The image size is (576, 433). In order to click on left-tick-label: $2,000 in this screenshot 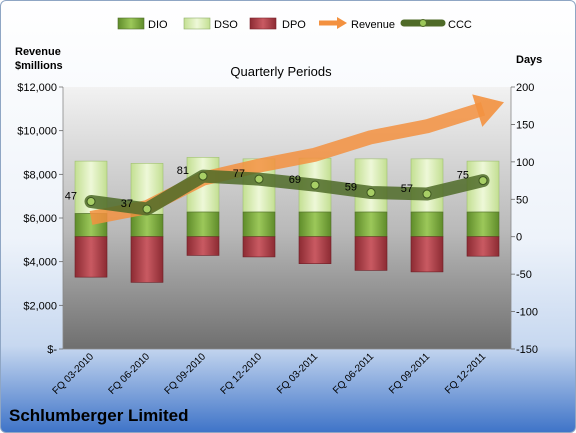, I will do `click(40, 306)`.